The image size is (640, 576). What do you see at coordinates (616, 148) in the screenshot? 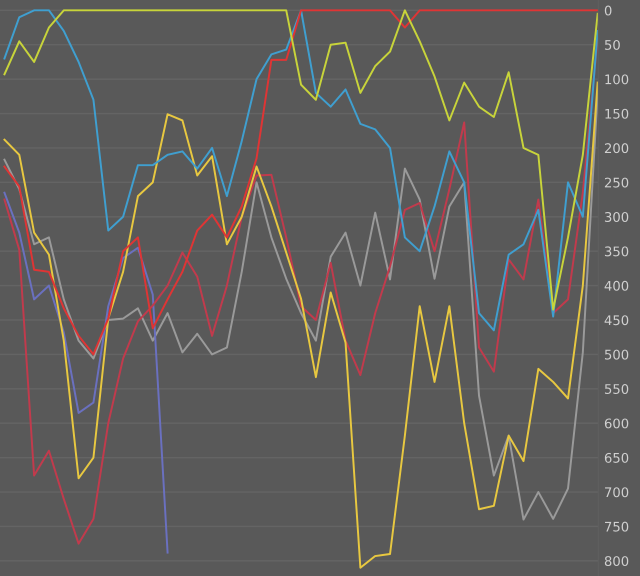
I see `y-tick-label: 200` at bounding box center [616, 148].